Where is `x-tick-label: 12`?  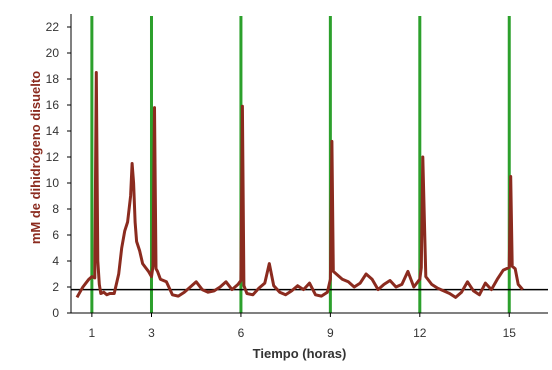 x-tick-label: 12 is located at coordinates (420, 333).